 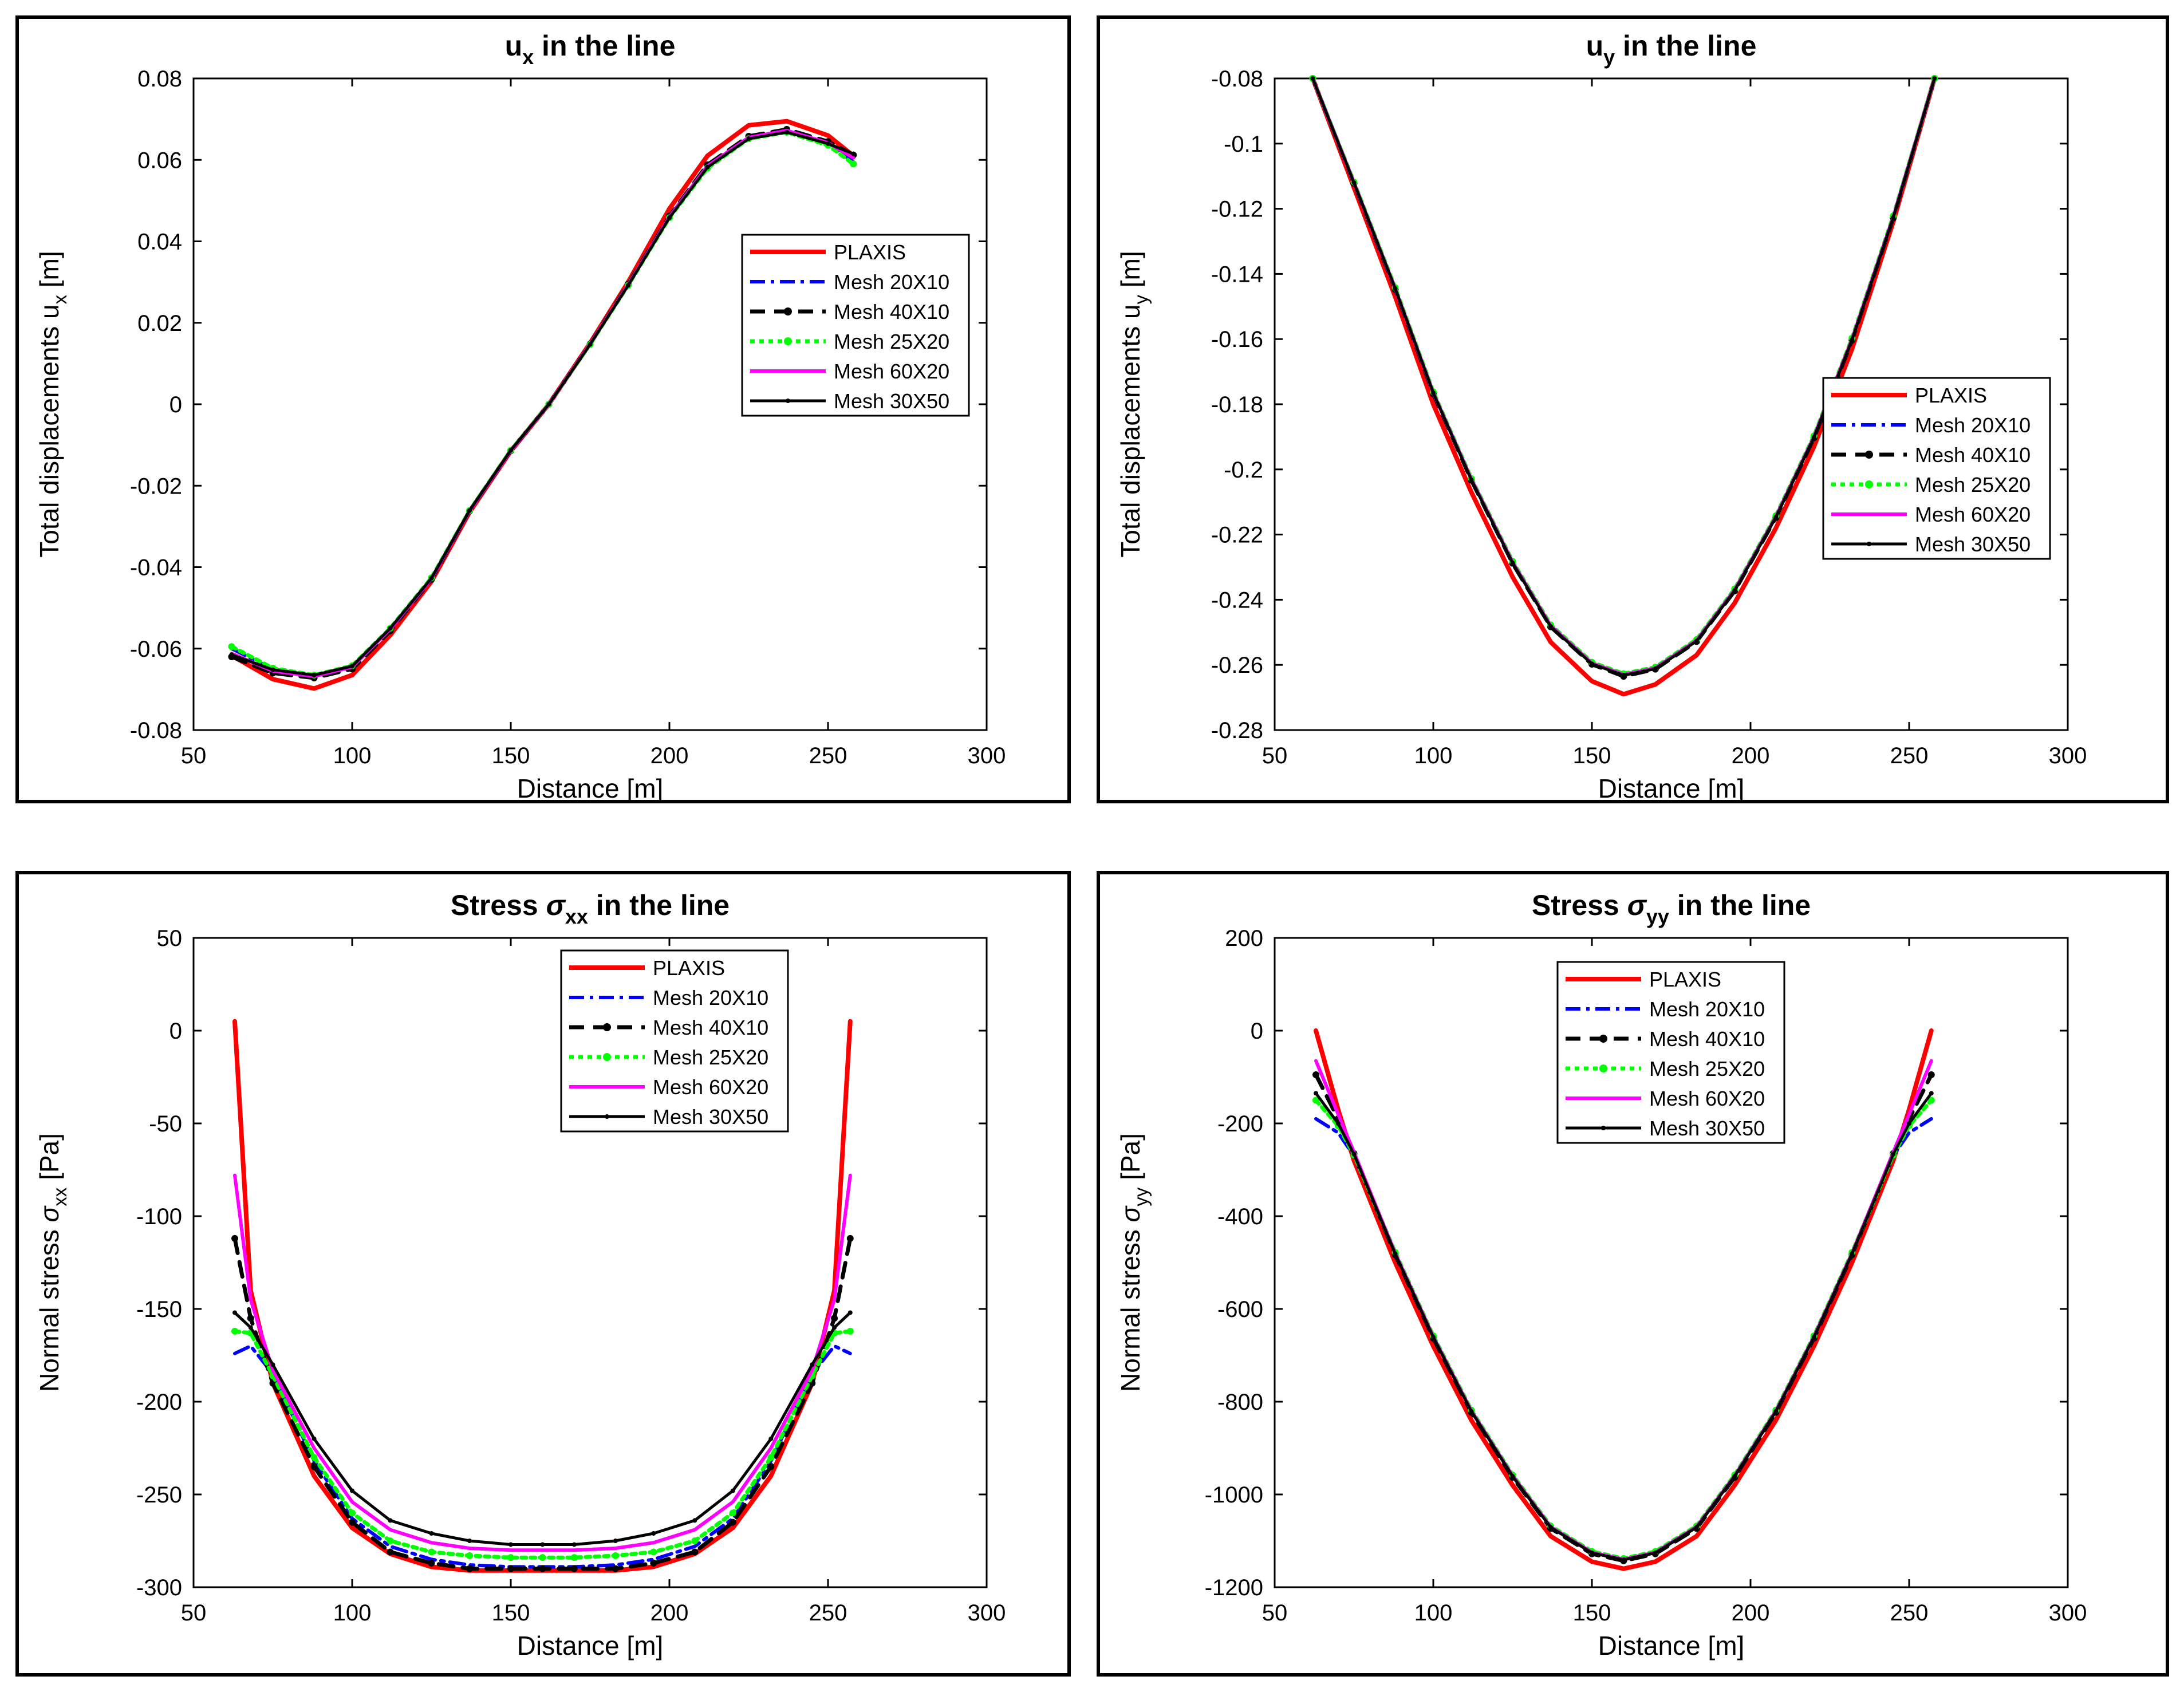 What do you see at coordinates (1234, 1588) in the screenshot?
I see `y-tick-label: -1200` at bounding box center [1234, 1588].